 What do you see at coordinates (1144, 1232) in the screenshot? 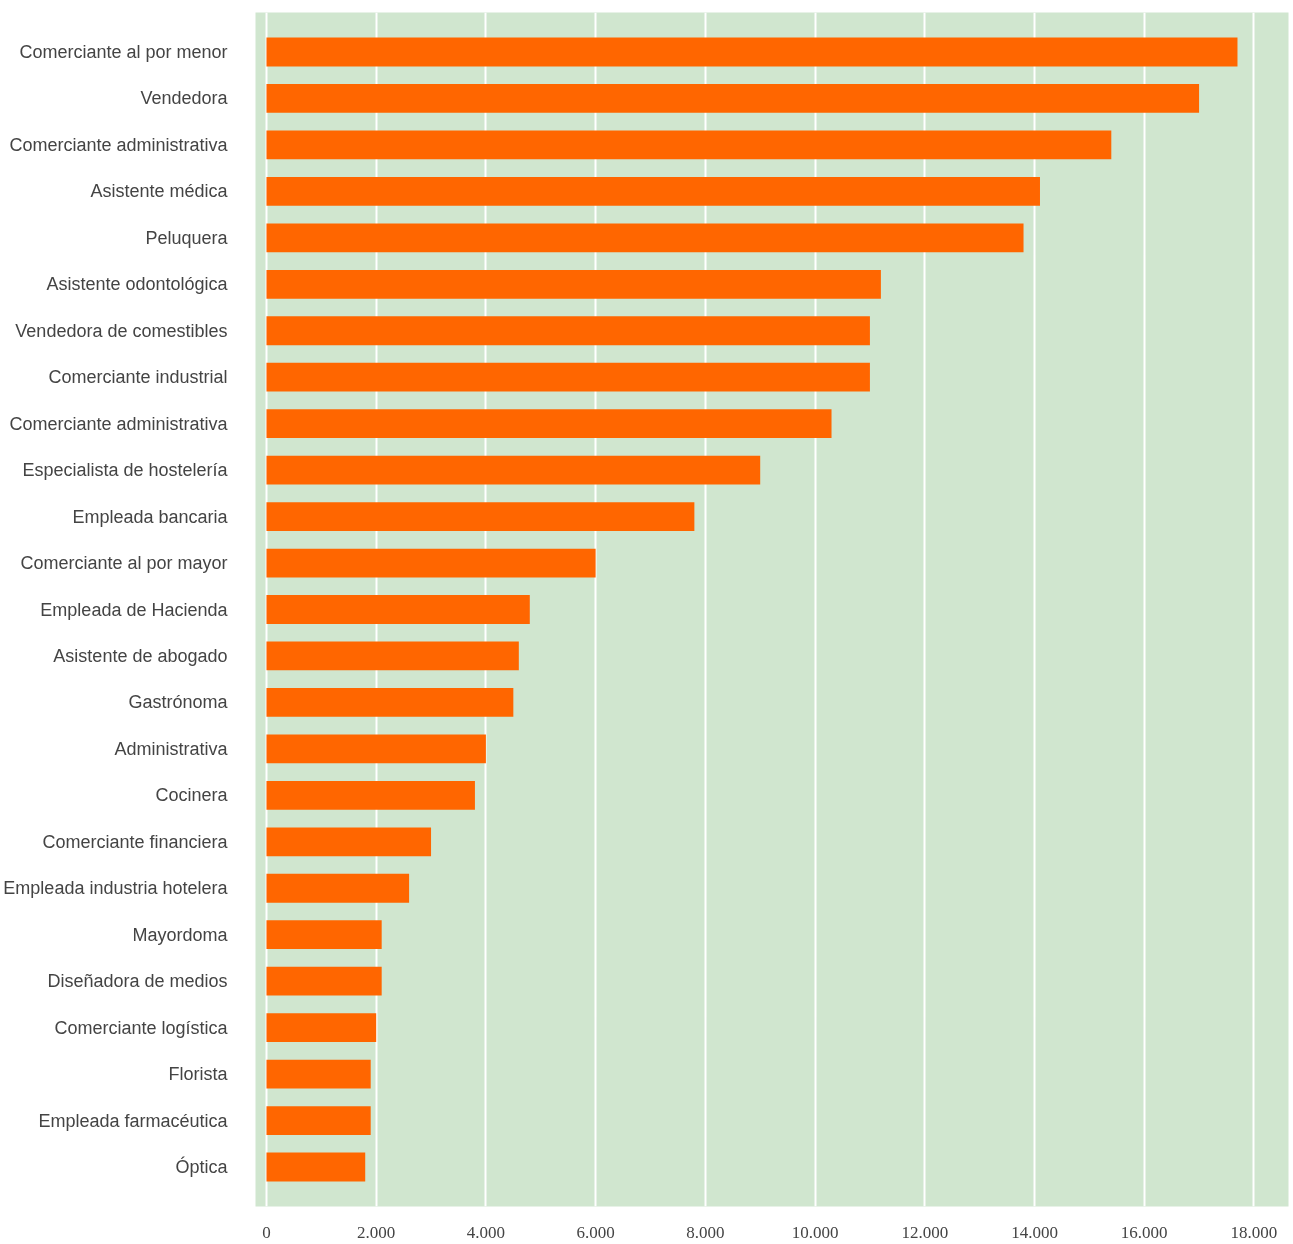
I see `x-tick-label: 16.000` at bounding box center [1144, 1232].